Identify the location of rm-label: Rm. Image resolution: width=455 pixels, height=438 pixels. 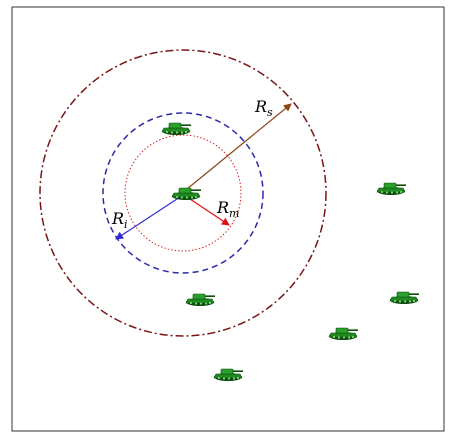
(227, 209).